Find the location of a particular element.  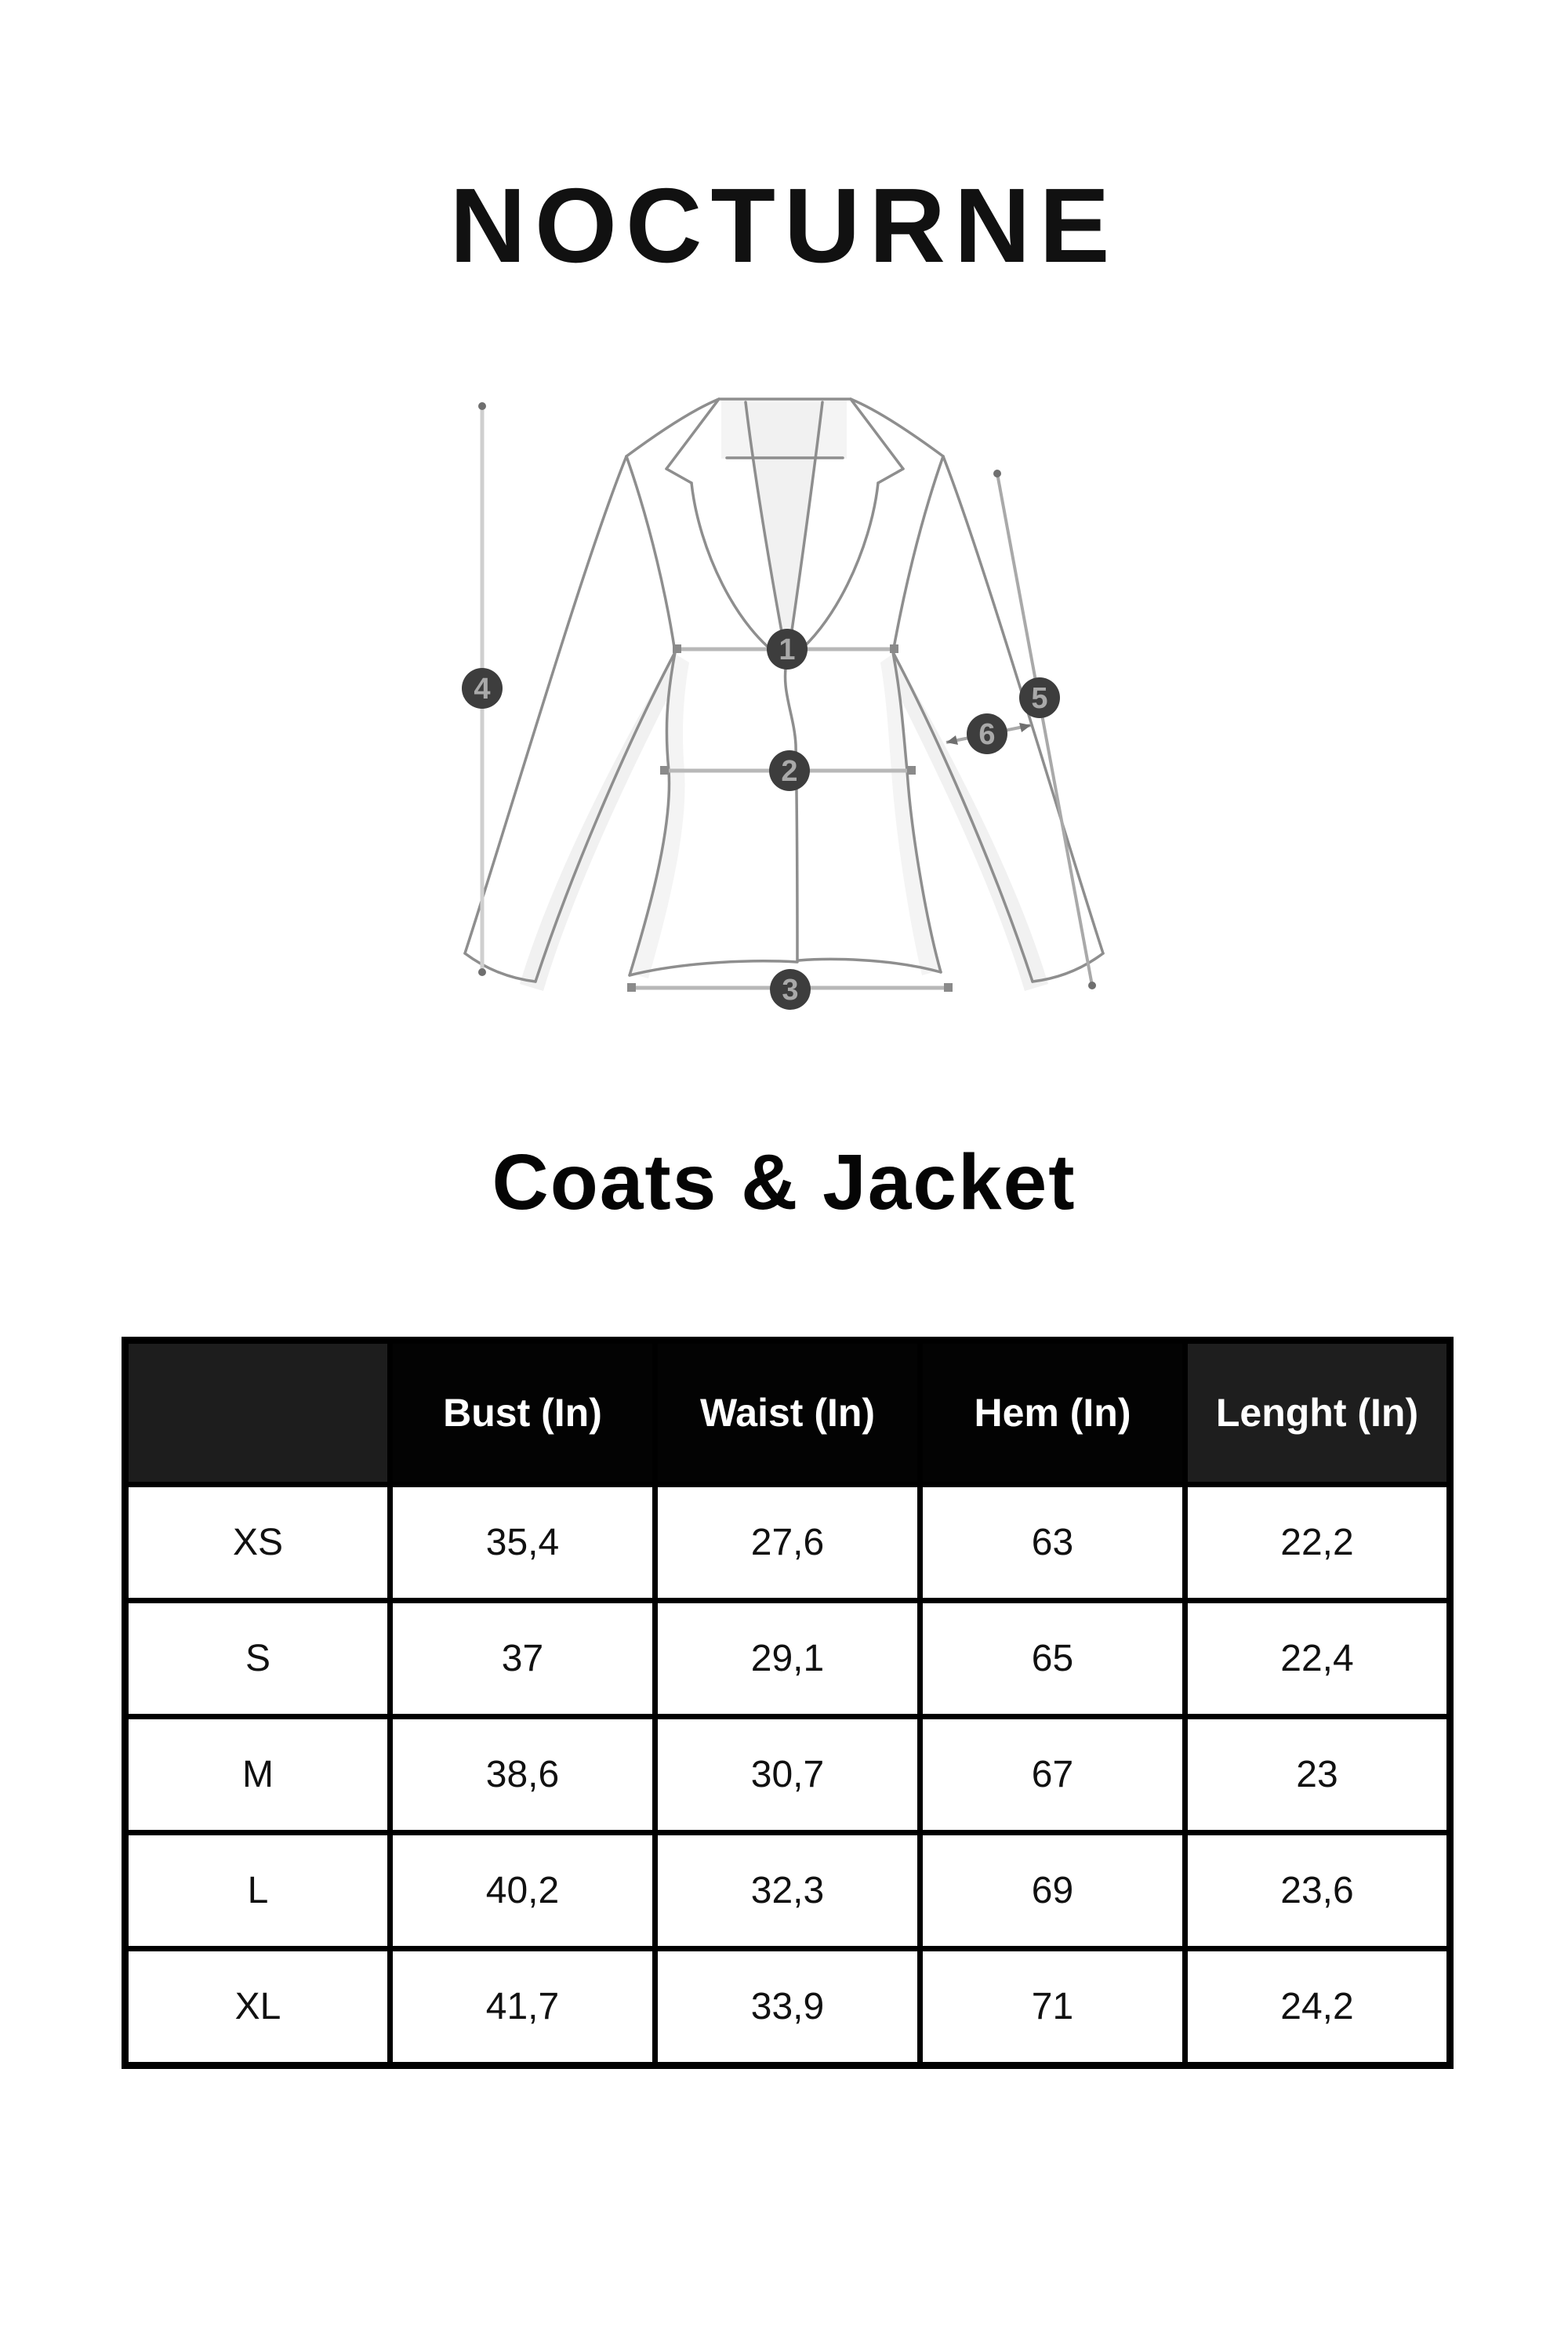

col-header-waist: Waist (In) is located at coordinates (787, 1412).